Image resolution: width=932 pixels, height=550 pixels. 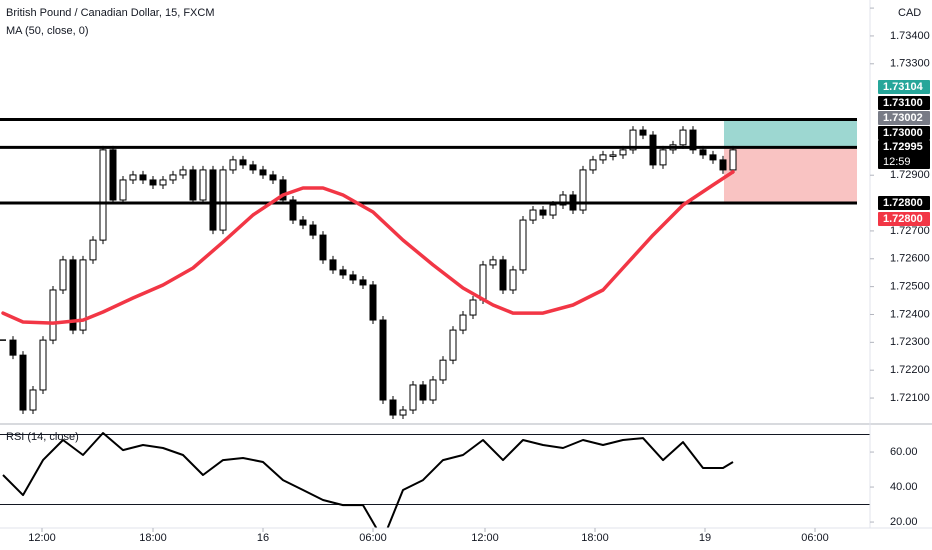 What do you see at coordinates (42, 437) in the screenshot?
I see `rsi-legend: RSI (14, close)` at bounding box center [42, 437].